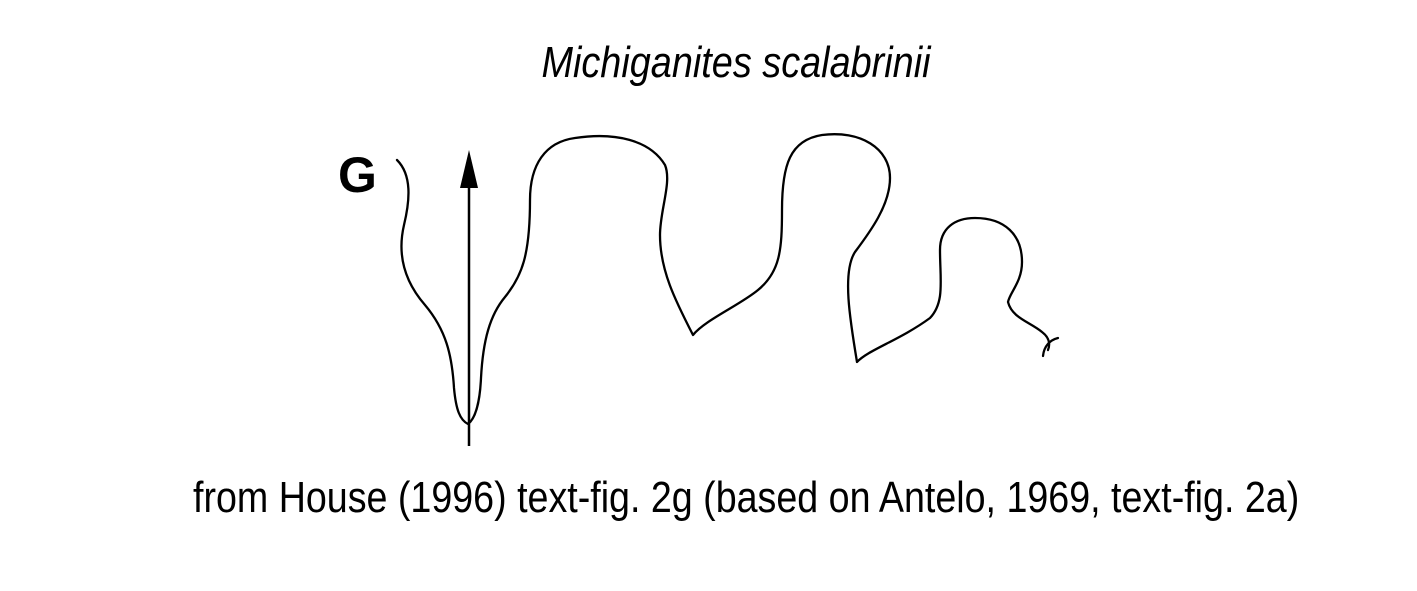 This screenshot has width=1417, height=591. What do you see at coordinates (469, 169) in the screenshot?
I see `venter-arrow-head` at bounding box center [469, 169].